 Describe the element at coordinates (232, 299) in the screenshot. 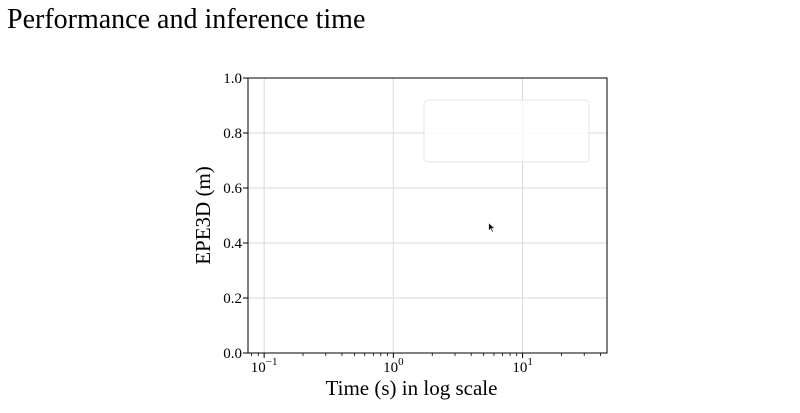

I see `y-tick-label: 0.2` at that location.